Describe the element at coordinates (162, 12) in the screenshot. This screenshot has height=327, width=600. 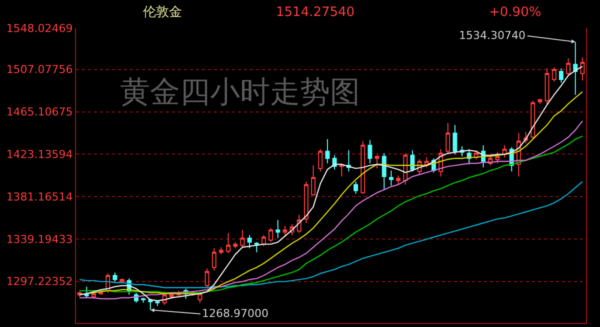
I see `text: 伦敦金` at that location.